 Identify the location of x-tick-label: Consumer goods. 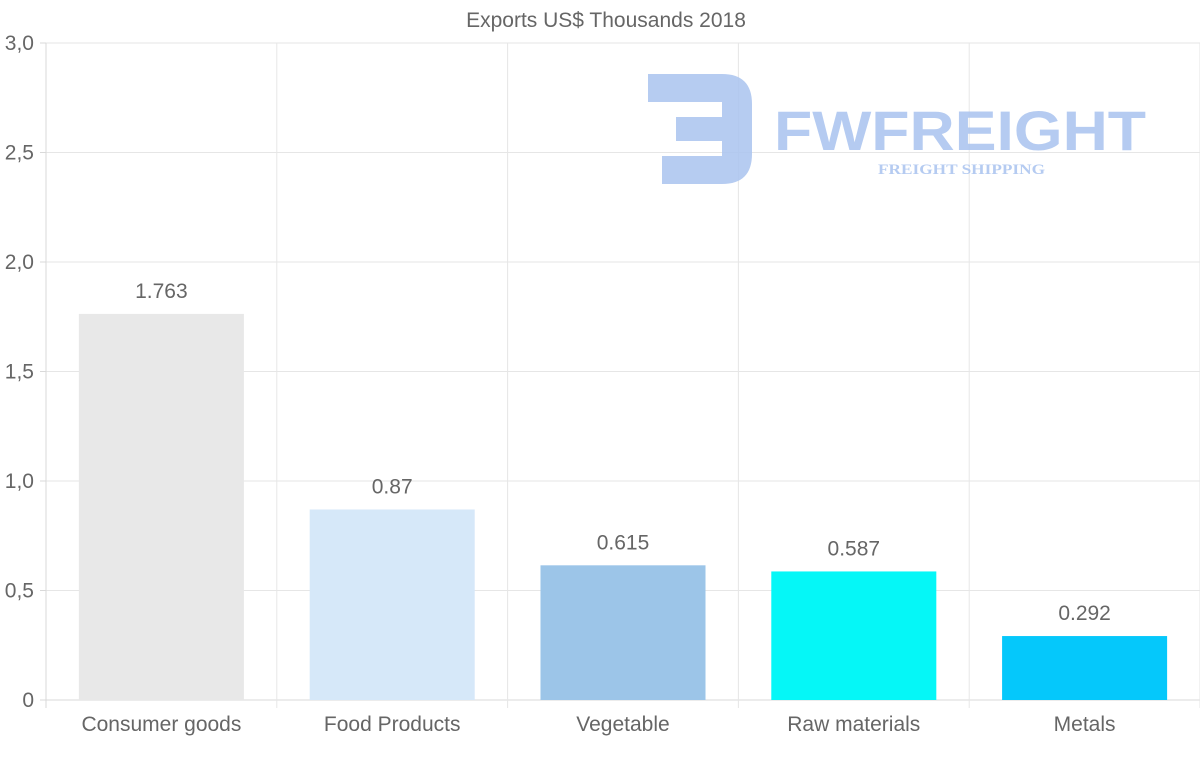
(161, 724).